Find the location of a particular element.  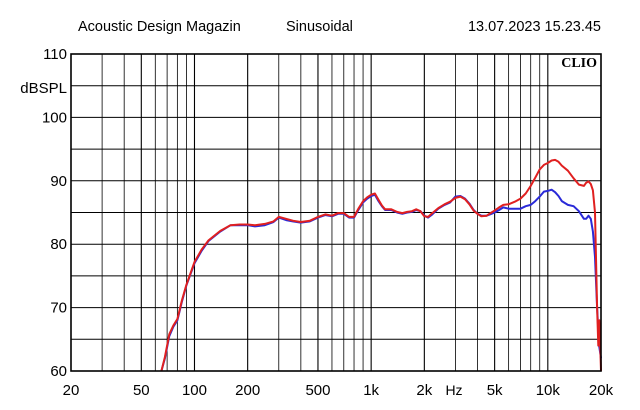

y-axis-label: dBSPL is located at coordinates (43, 88).